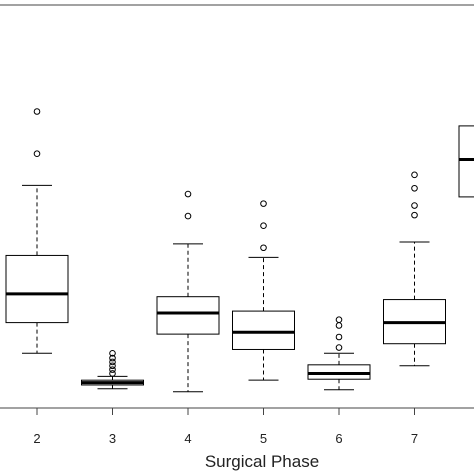 The width and height of the screenshot is (474, 474). What do you see at coordinates (225, 427) in the screenshot?
I see `x-axis: 2 3 4 5 6 7` at bounding box center [225, 427].